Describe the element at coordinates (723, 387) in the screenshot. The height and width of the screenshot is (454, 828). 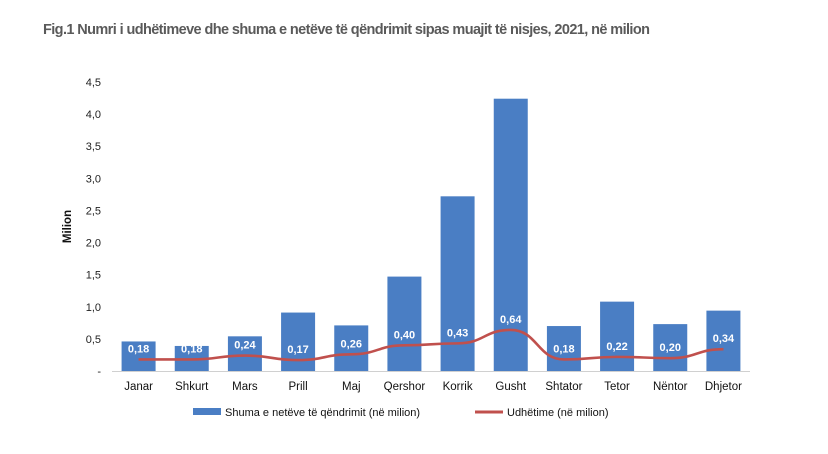
I see `x-tick-label: Dhjetor` at that location.